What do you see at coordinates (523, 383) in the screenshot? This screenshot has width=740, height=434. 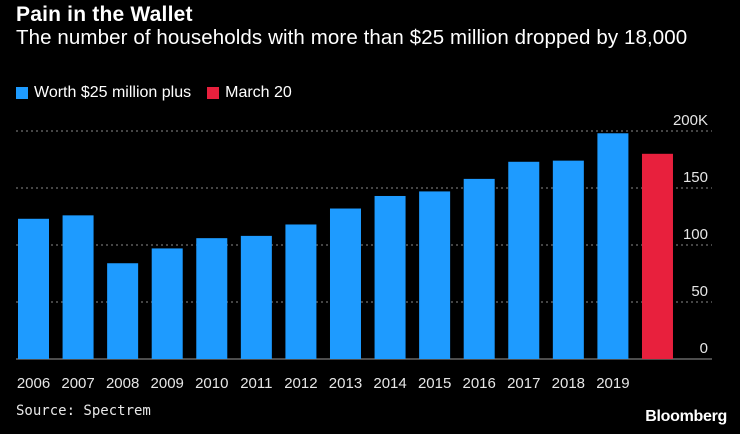 I see `x-tick-label-2017: 2017` at bounding box center [523, 383].